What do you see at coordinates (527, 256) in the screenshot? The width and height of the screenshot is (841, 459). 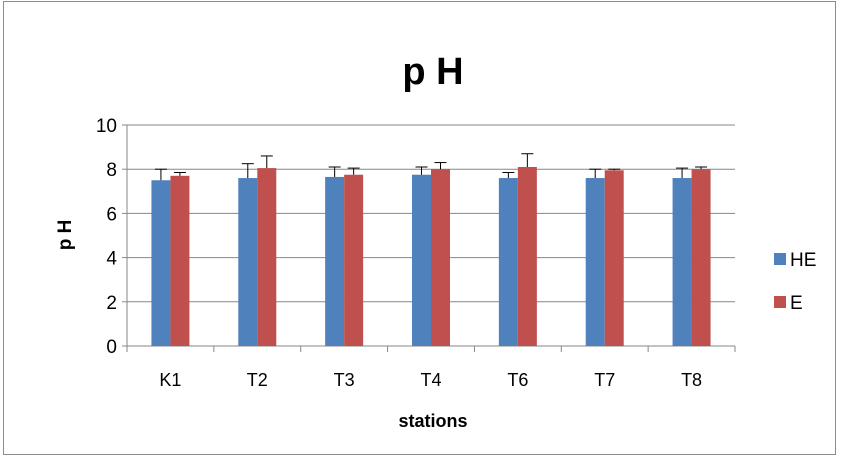 I see `bar-e-t6` at bounding box center [527, 256].